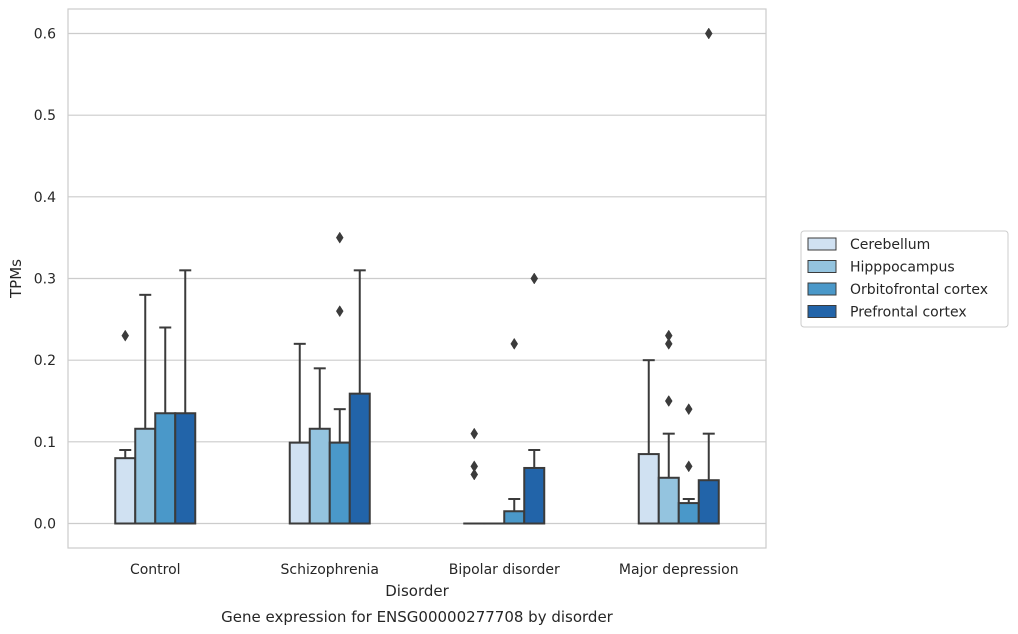 The width and height of the screenshot is (1018, 634). I want to click on x-tick-label: Major depression, so click(679, 570).